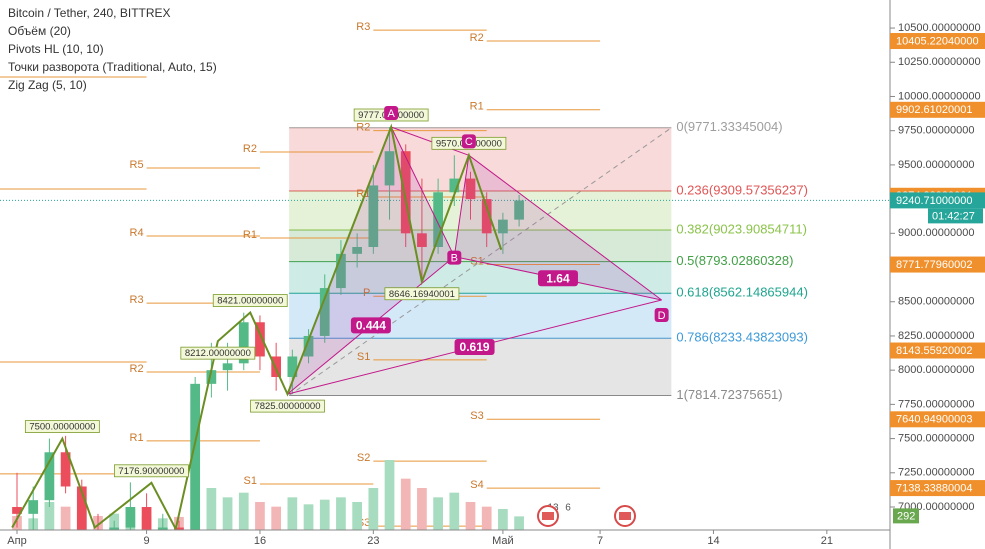 Image resolution: width=985 pixels, height=549 pixels. Describe the element at coordinates (39, 31) in the screenshot. I see `legend-entry: Объём (20)` at that location.